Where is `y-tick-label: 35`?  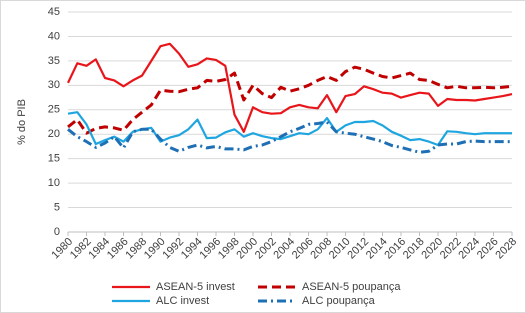
y-tick-label: 35 is located at coordinates (54, 61).